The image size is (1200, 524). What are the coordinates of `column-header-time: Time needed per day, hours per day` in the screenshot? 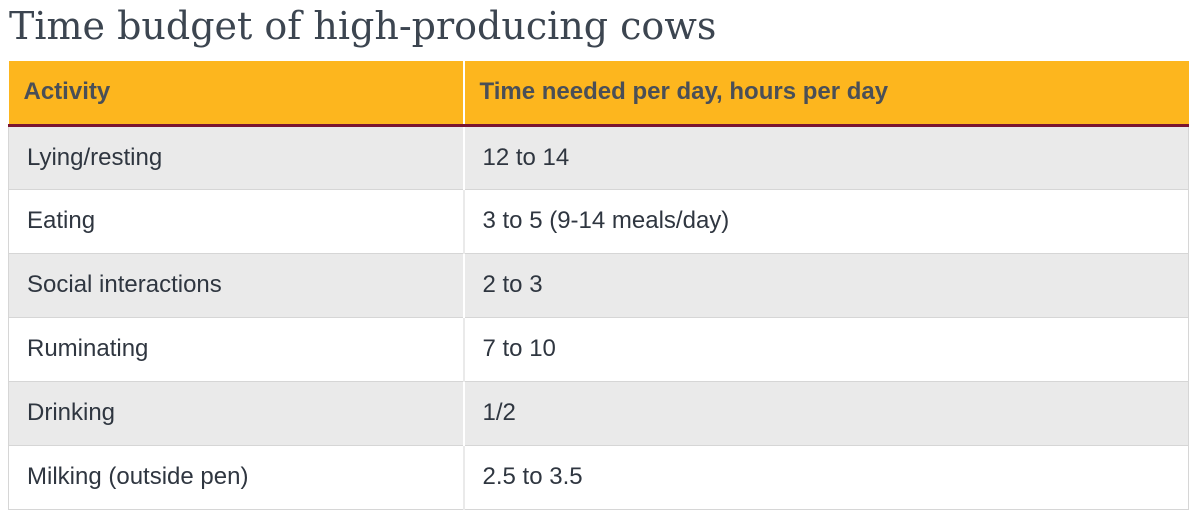 It's located at (825, 94).